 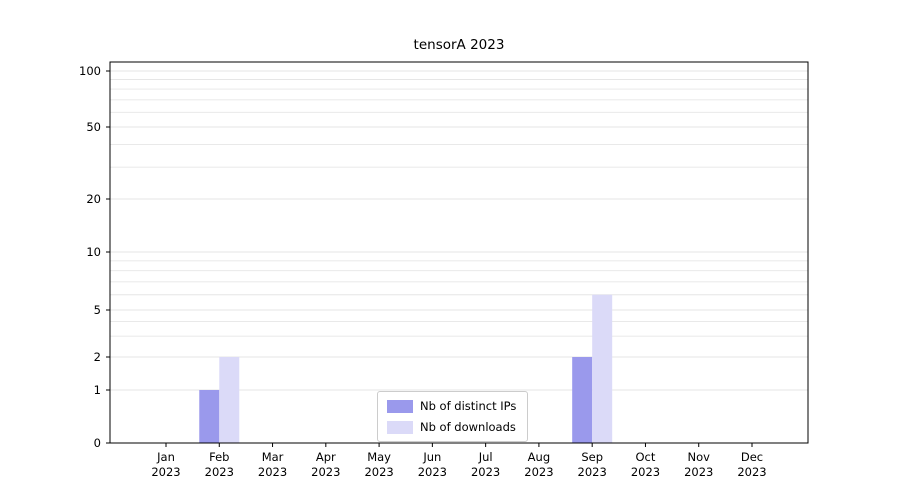 I want to click on x-tick-label: Dec 2023, so click(x=751, y=464).